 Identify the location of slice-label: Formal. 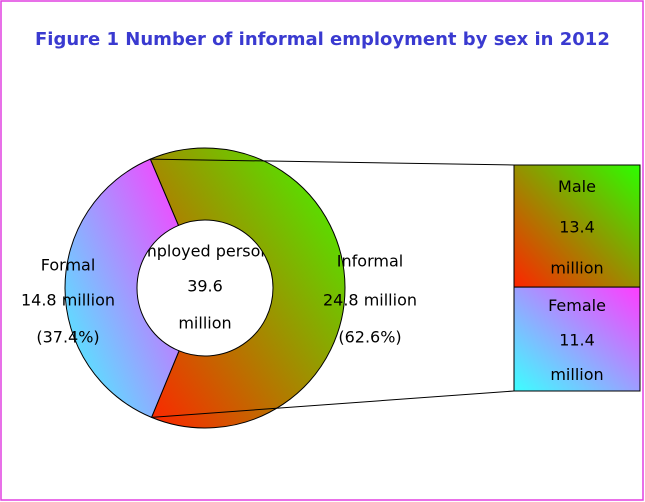
(68, 265).